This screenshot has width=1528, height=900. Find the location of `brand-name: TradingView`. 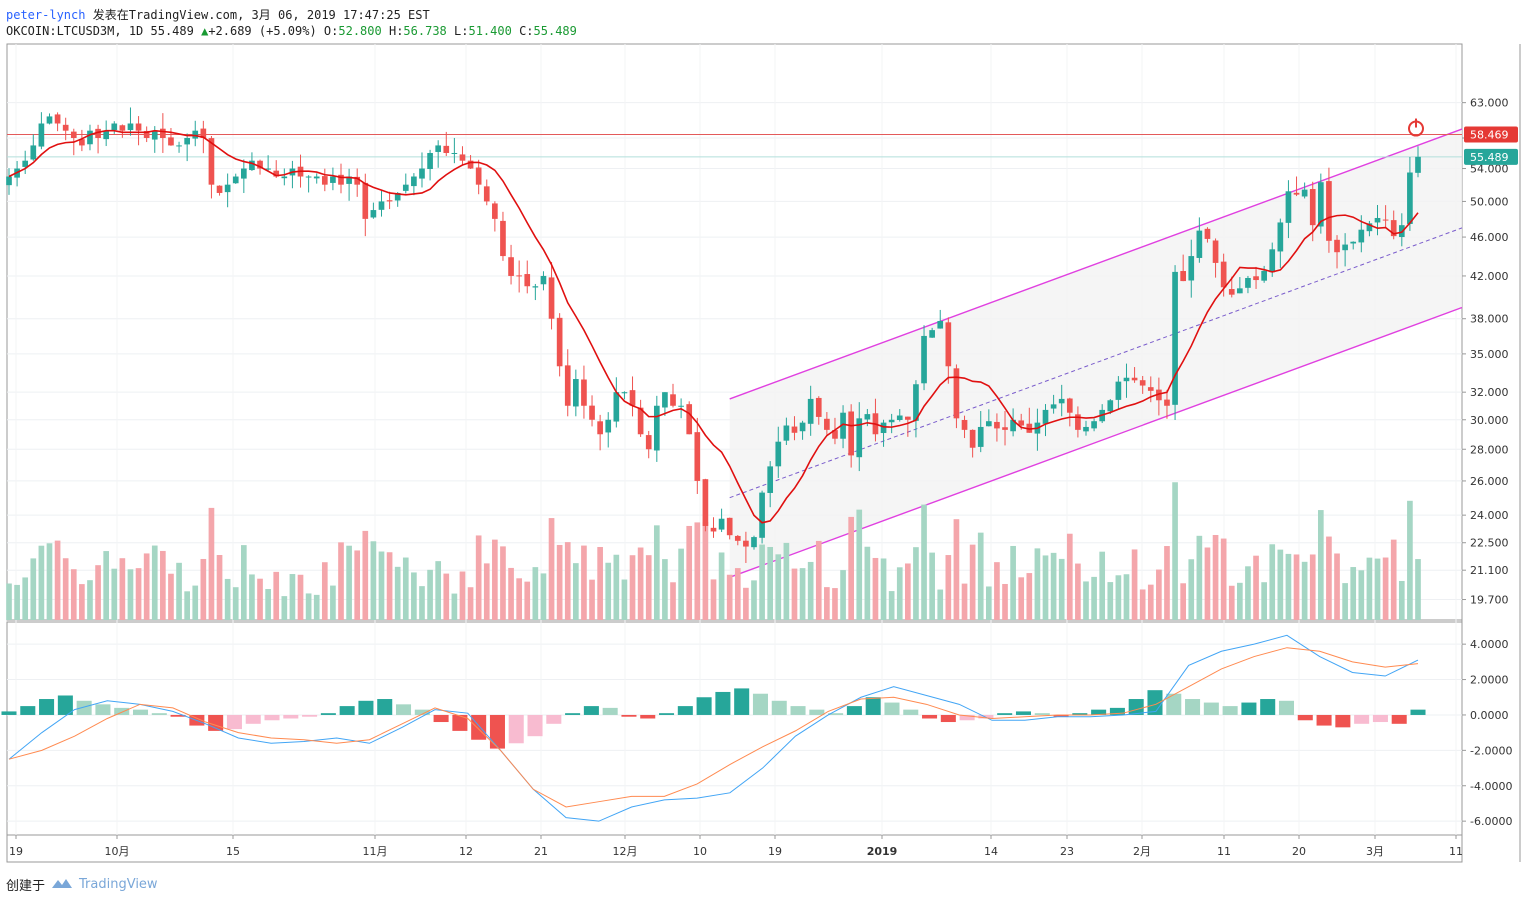

brand-name: TradingView is located at coordinates (118, 884).